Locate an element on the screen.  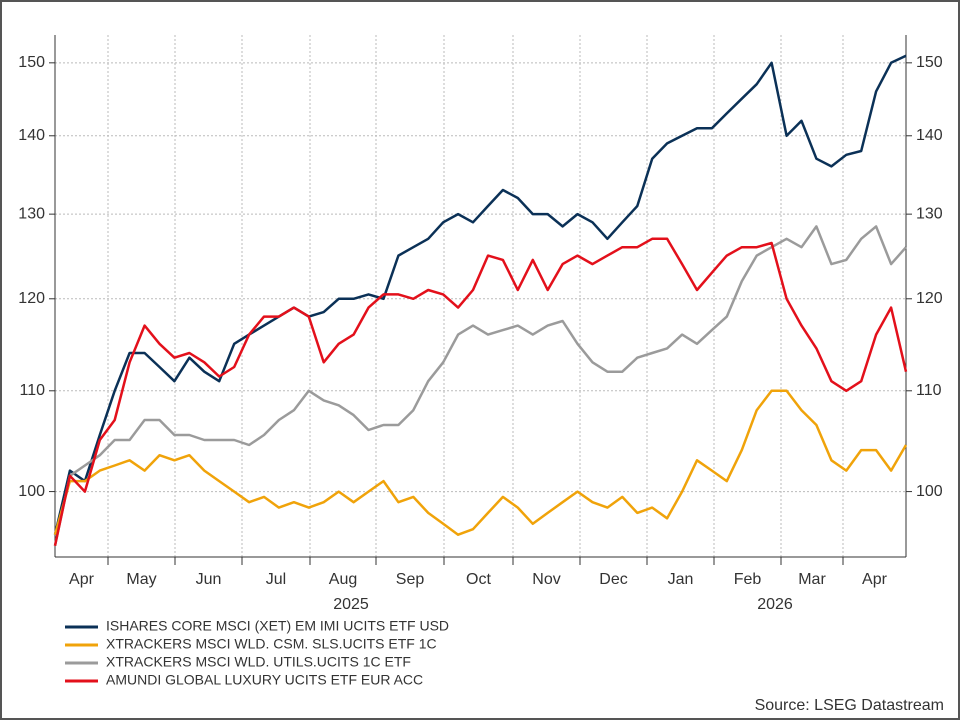
year-label: 2025 is located at coordinates (351, 604).